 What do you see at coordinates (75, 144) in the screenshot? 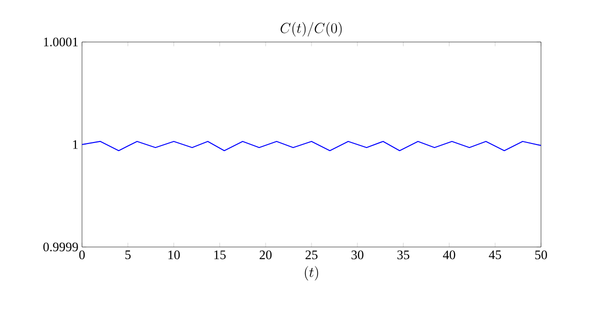
I see `y-tick-label: 1` at bounding box center [75, 144].